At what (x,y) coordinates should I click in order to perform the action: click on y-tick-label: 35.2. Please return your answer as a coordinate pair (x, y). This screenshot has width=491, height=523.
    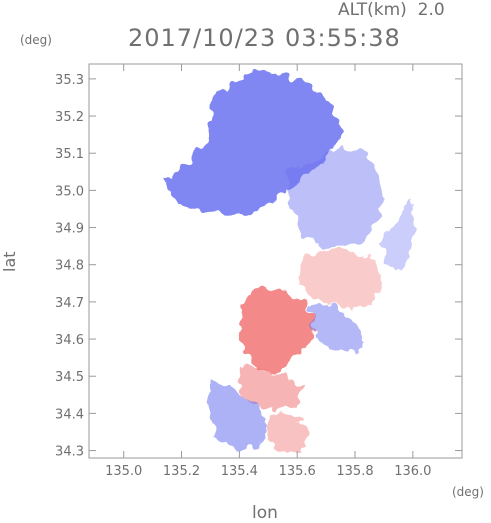
    Looking at the image, I should click on (69, 117).